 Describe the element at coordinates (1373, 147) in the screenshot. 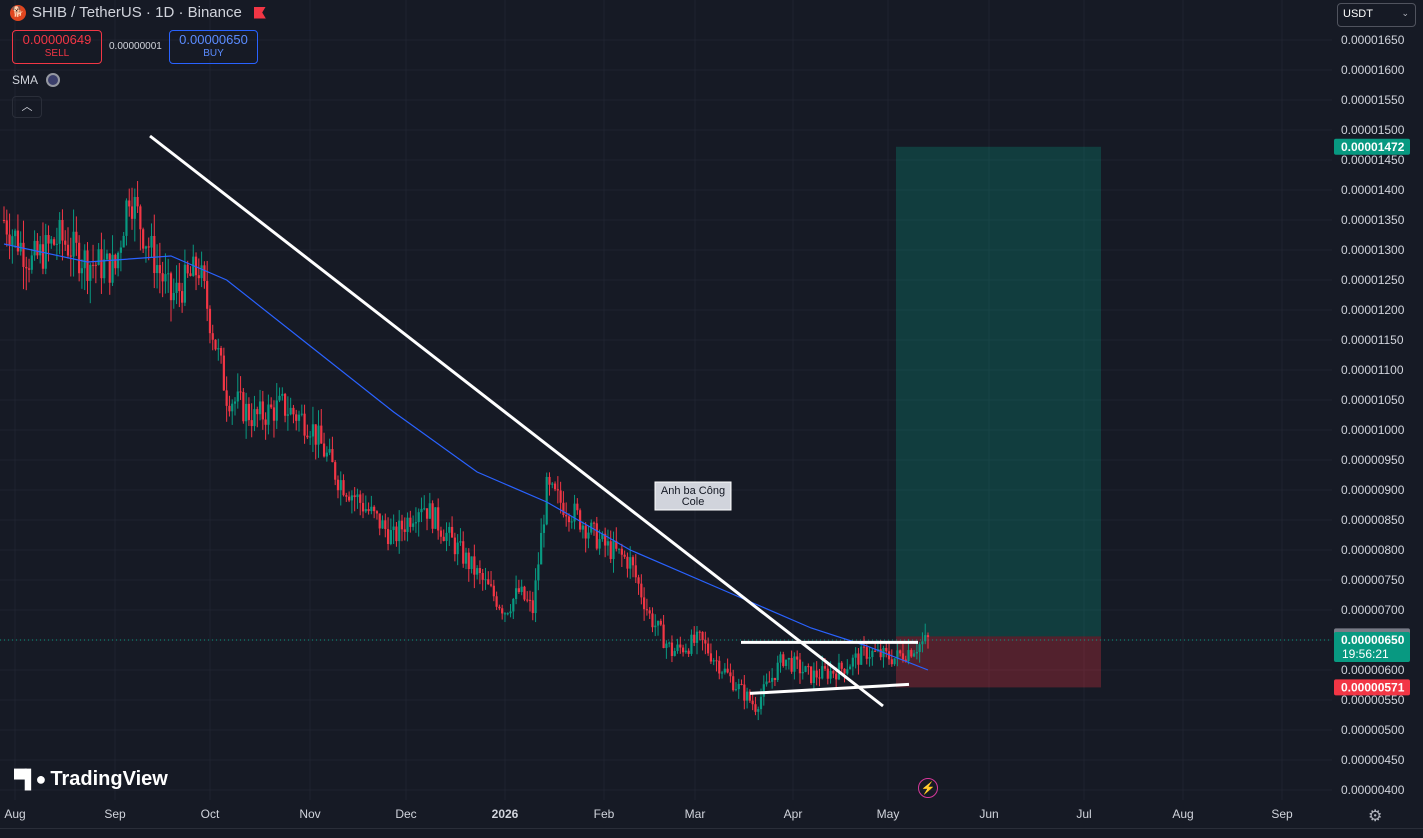

I see `price-tag-text: 0.00001472` at that location.